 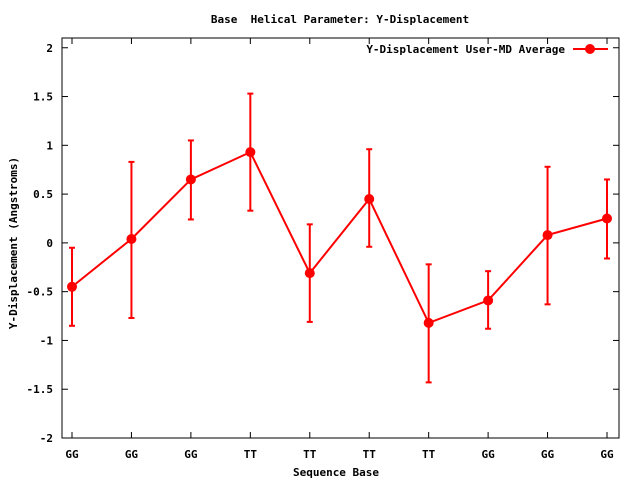 I want to click on legend: Y-Displacement User-MD Average, so click(x=487, y=49).